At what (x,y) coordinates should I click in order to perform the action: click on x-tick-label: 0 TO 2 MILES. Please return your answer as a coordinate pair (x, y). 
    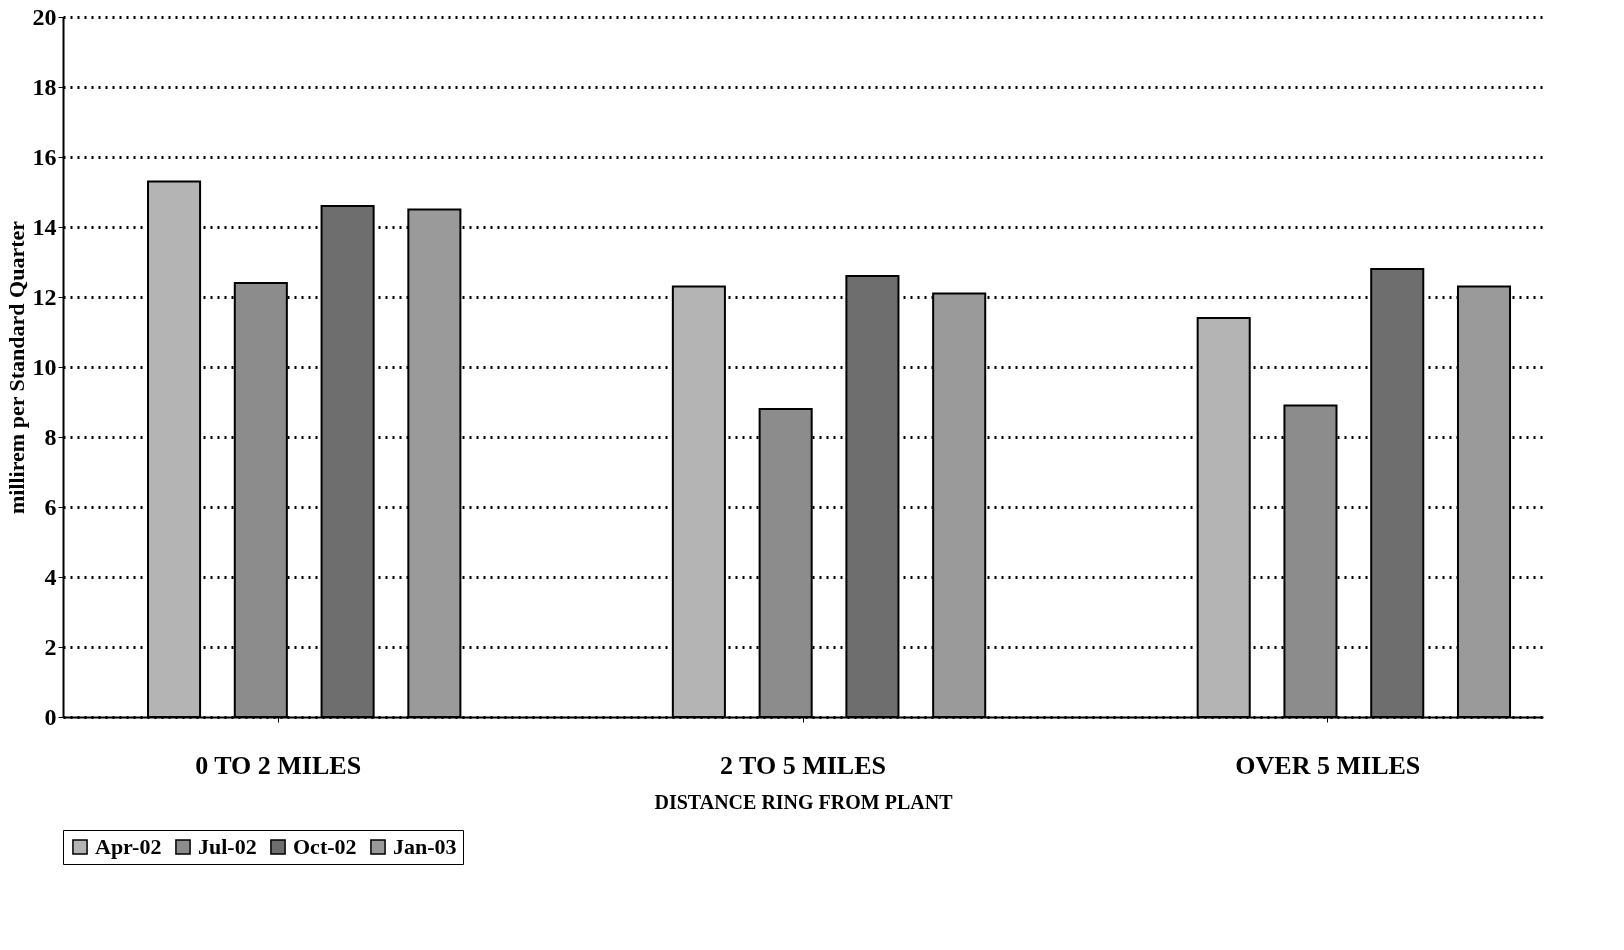
    Looking at the image, I should click on (278, 765).